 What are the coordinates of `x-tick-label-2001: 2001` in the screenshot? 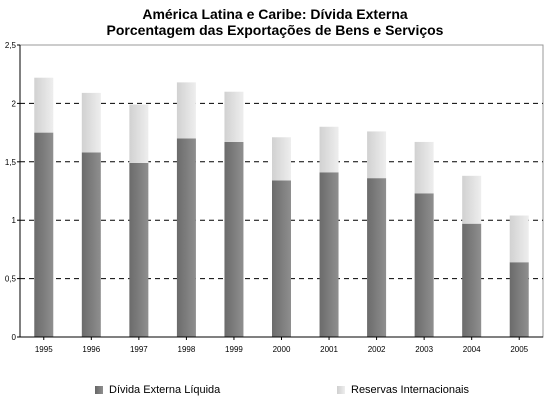 It's located at (329, 349).